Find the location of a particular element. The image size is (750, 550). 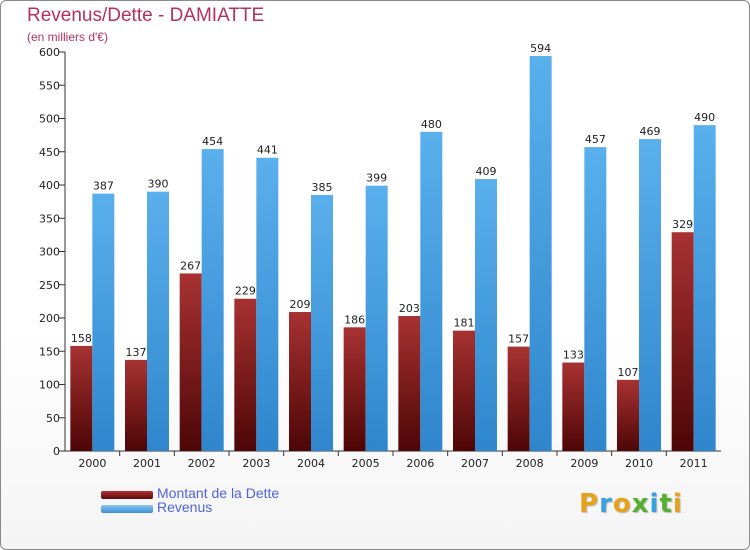

legend-swatch-dette is located at coordinates (127, 495).